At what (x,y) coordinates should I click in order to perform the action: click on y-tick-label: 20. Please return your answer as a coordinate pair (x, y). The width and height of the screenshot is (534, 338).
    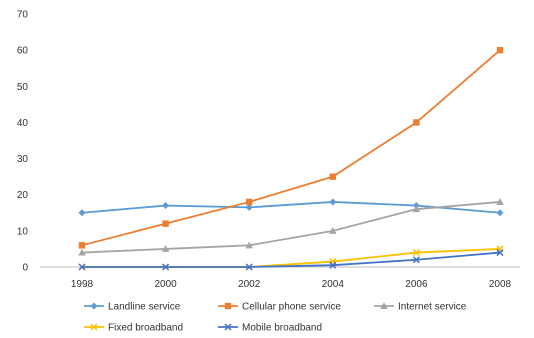
    Looking at the image, I should click on (23, 195).